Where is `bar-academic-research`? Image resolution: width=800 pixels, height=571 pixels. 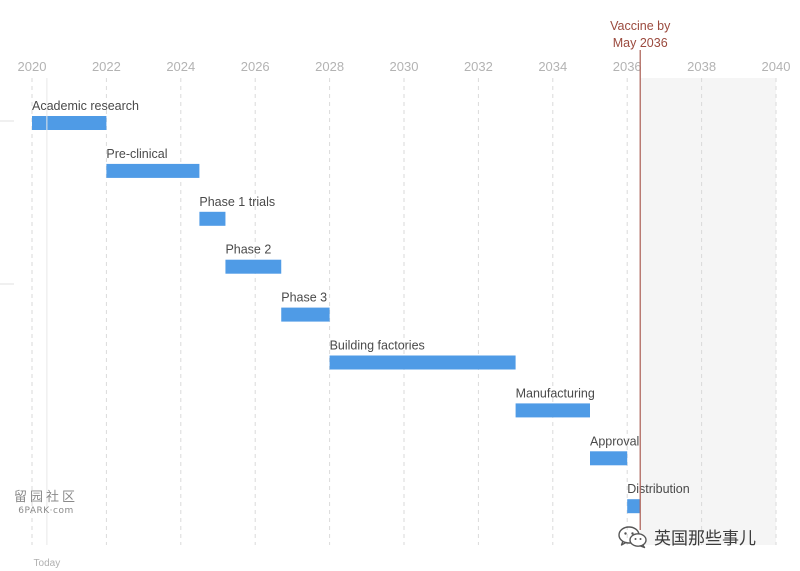
bar-academic-research is located at coordinates (69, 123).